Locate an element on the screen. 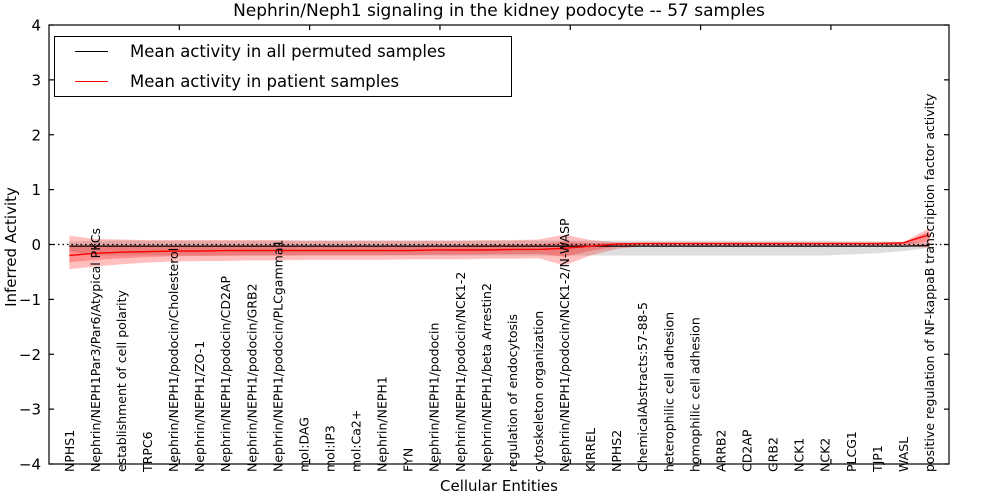 The height and width of the screenshot is (500, 1000). y-tick-label: 4 is located at coordinates (36, 26).